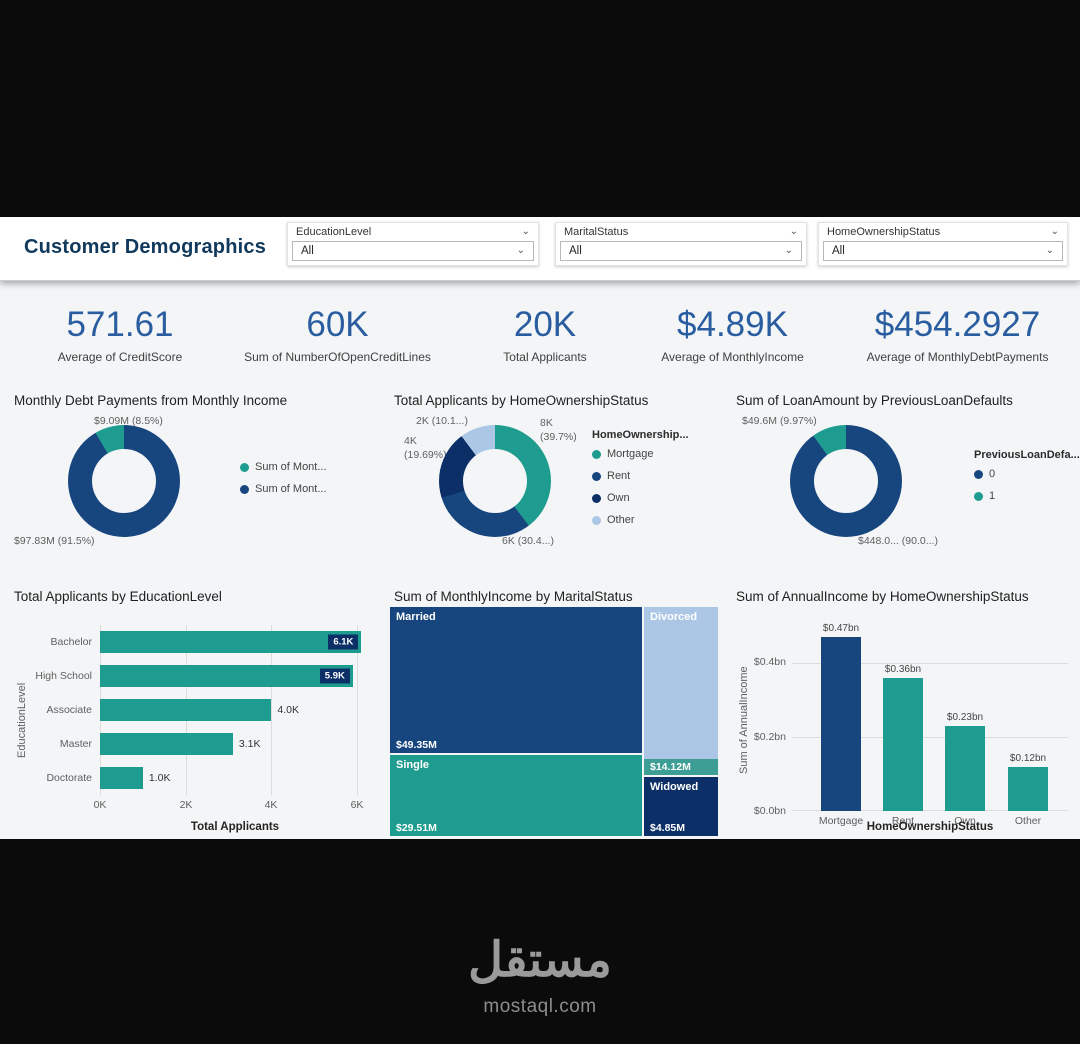 Image resolution: width=1080 pixels, height=1044 pixels. Describe the element at coordinates (943, 251) in the screenshot. I see `slicer-homeownershipstatus-dropdown: All ⌄` at that location.